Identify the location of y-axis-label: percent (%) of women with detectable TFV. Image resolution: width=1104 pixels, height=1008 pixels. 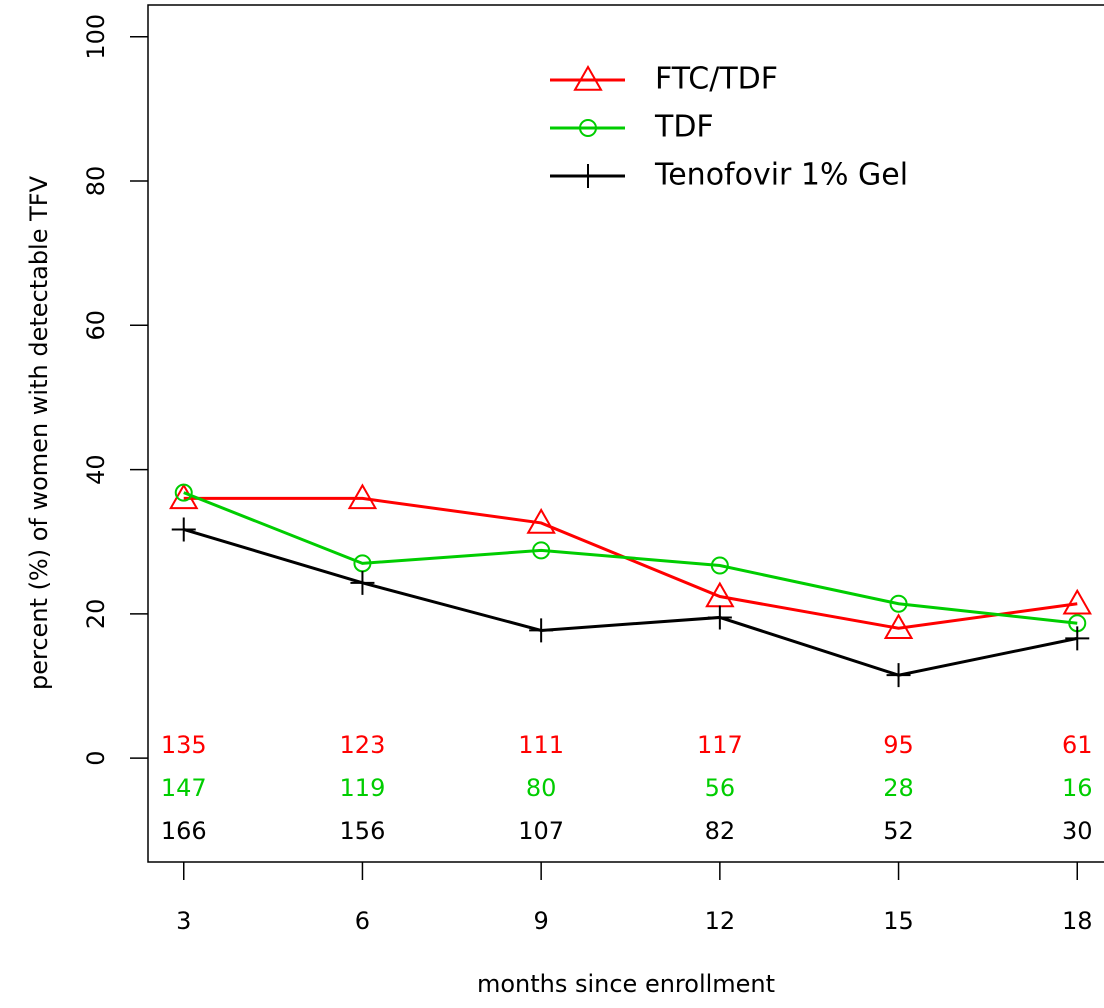
(39, 432).